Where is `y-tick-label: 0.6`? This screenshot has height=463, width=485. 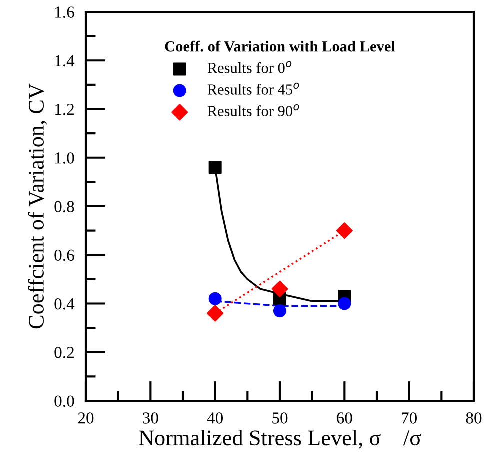
y-tick-label: 0.6 is located at coordinates (64, 256).